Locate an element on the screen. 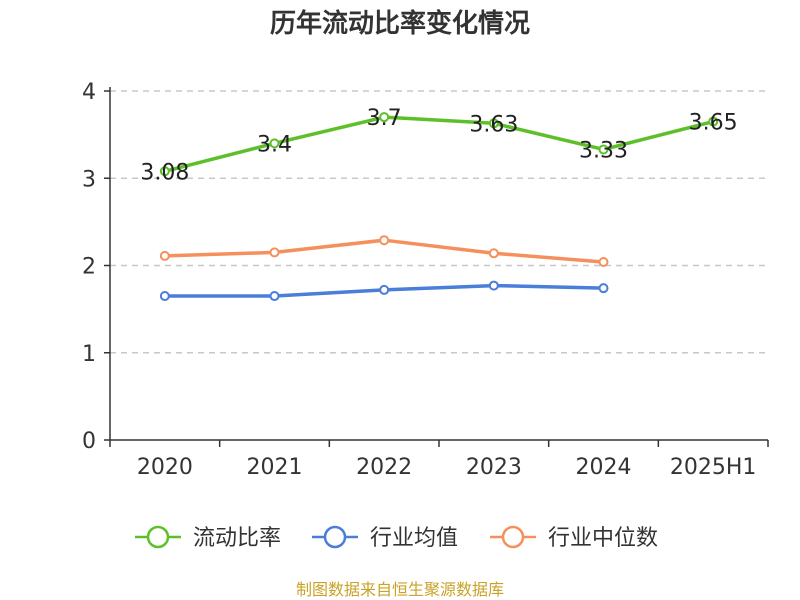  data-label: 3.4 is located at coordinates (274, 144).